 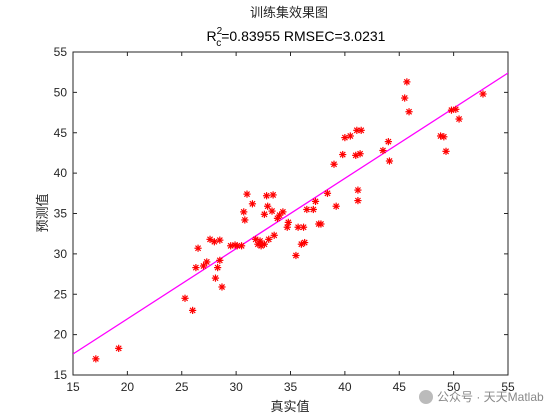 What do you see at coordinates (236, 387) in the screenshot?
I see `x-tick-label: 30` at bounding box center [236, 387].